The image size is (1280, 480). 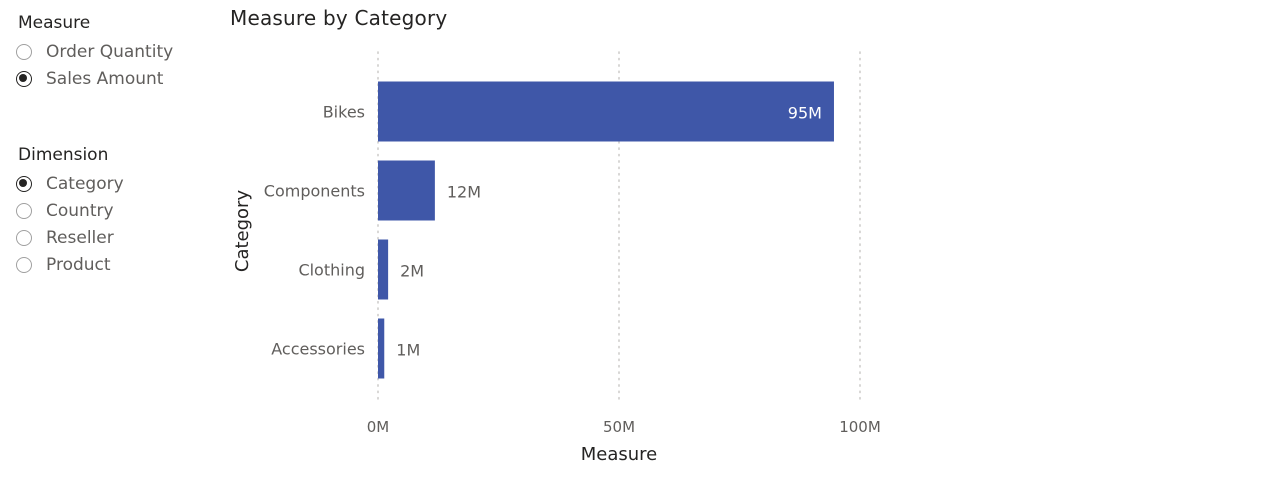 I want to click on category-label: Clothing, so click(x=331, y=270).